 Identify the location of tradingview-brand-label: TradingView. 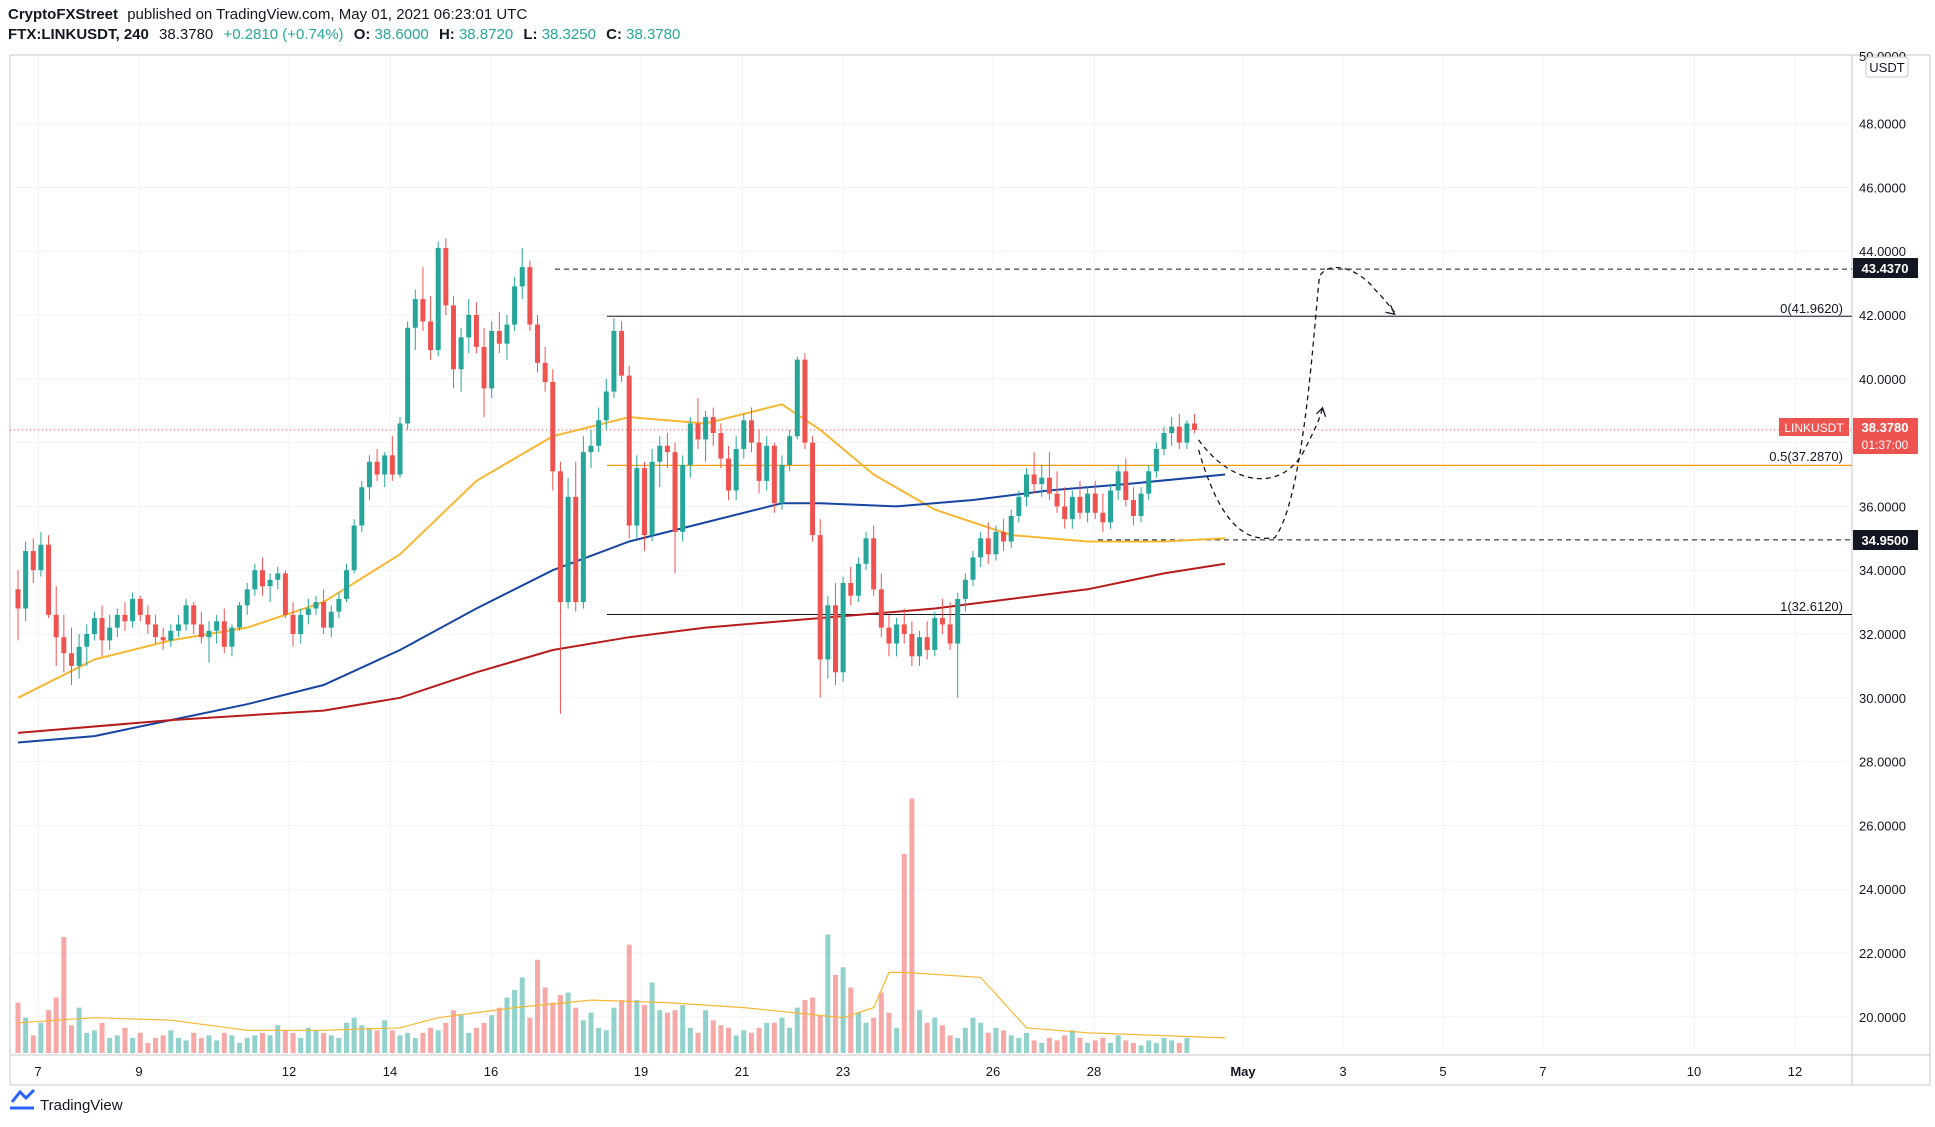
(81, 1105).